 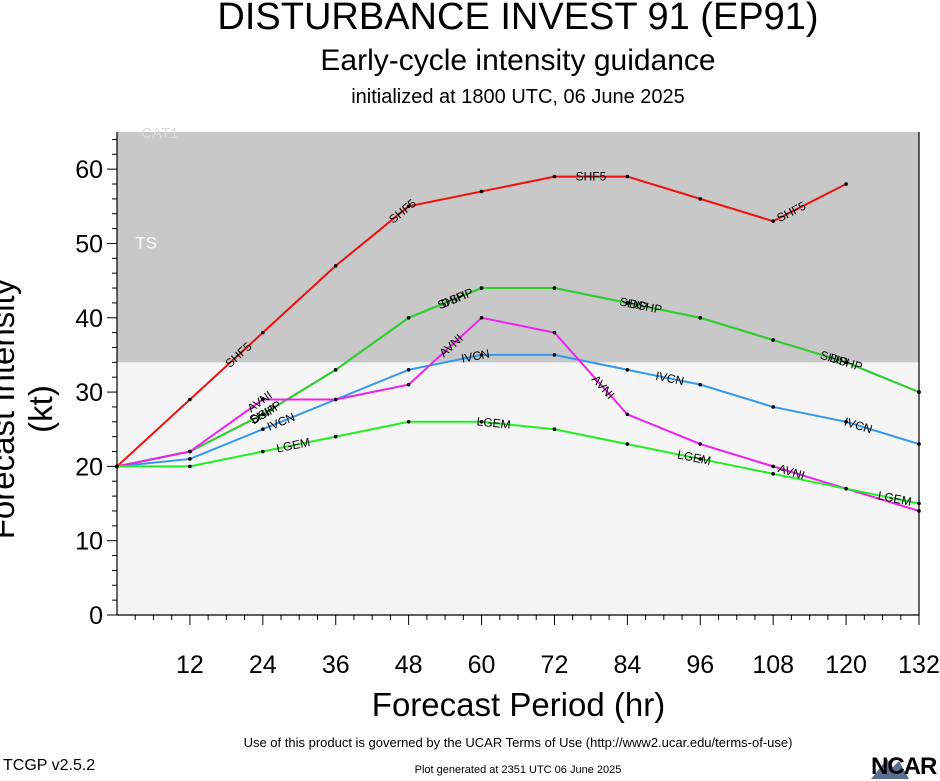 What do you see at coordinates (89, 170) in the screenshot?
I see `y-tick-label: 60` at bounding box center [89, 170].